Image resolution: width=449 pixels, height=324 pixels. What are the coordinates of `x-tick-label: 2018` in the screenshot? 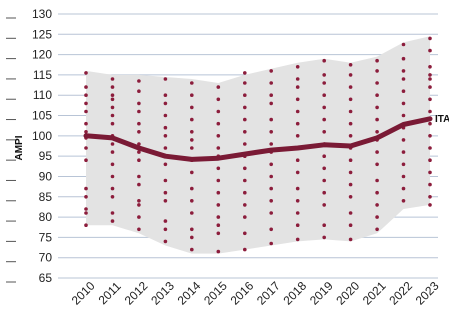 It's located at (294, 293).